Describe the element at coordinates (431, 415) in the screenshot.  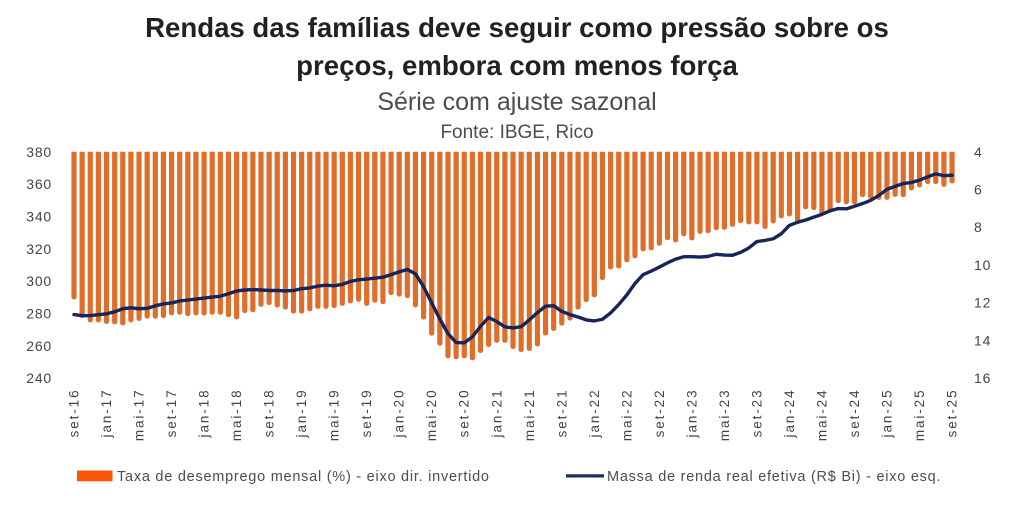
I see `svg-text: mai-20` at that location.